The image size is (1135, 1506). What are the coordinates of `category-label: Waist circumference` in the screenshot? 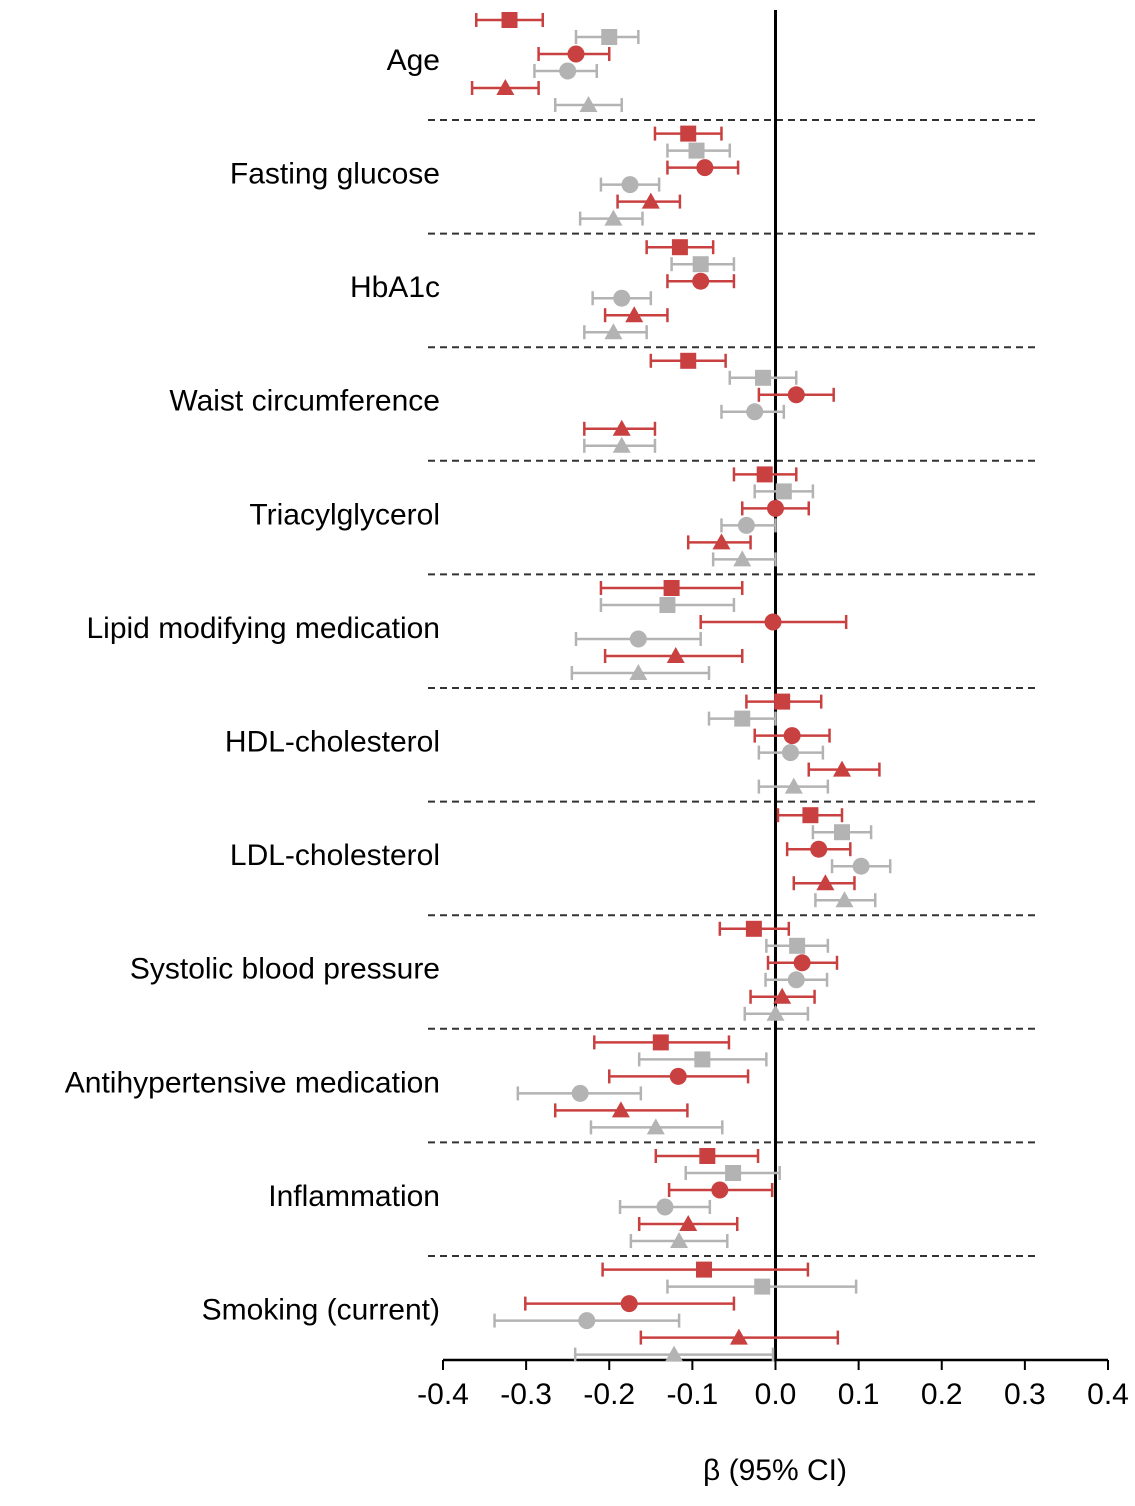 It's located at (304, 401).